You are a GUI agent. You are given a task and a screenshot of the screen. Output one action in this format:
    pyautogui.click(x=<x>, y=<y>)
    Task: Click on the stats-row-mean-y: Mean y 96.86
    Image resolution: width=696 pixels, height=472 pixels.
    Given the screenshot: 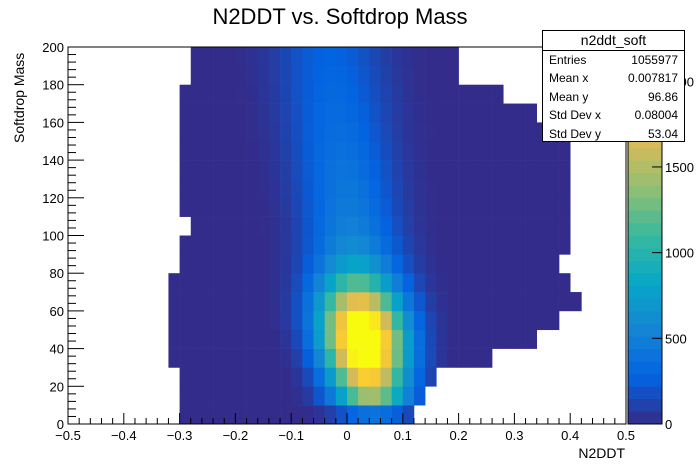 What is the action you would take?
    pyautogui.click(x=613, y=97)
    